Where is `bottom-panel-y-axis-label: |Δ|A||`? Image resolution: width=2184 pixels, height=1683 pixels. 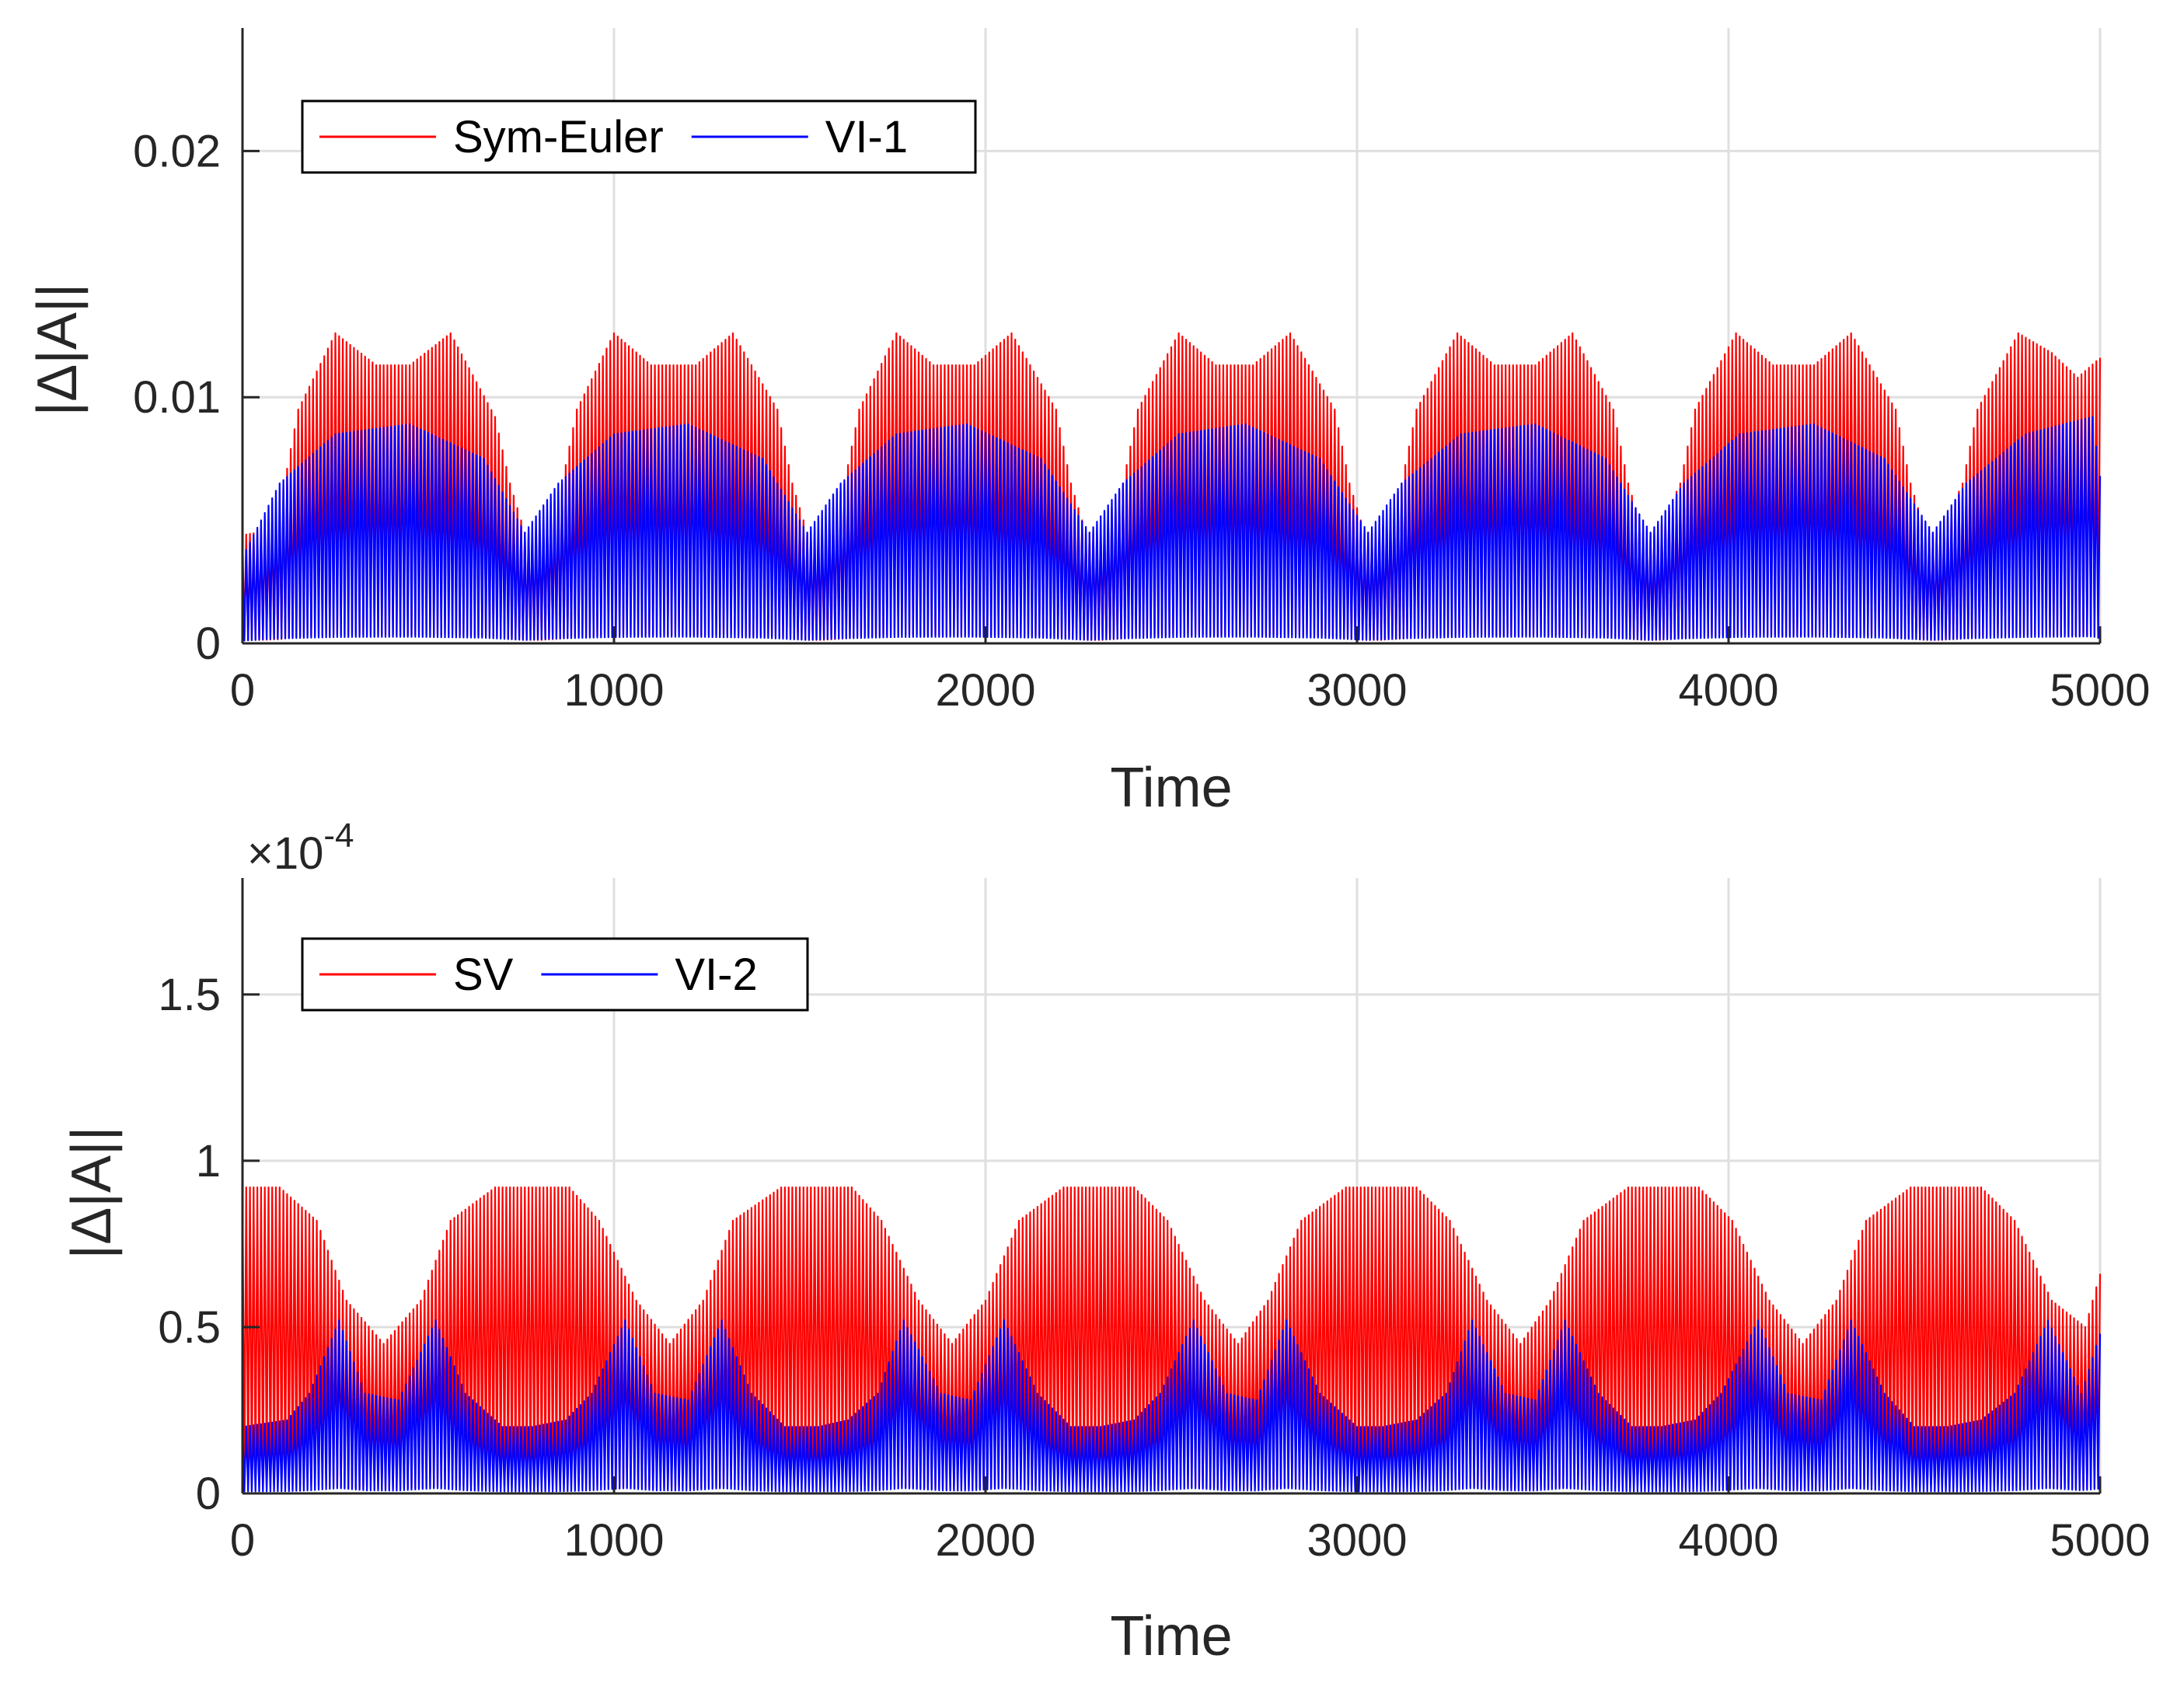
bottom-panel-y-axis-label: |Δ|A|| is located at coordinates (92, 1194).